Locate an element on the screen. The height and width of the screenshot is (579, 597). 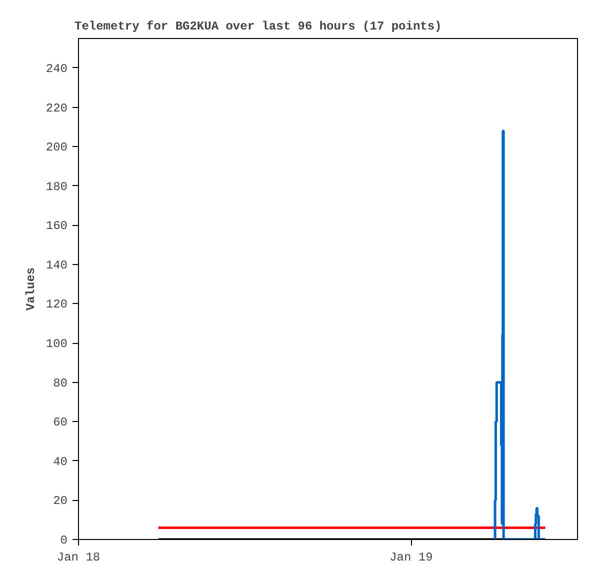
y-tick-label: 20 is located at coordinates (60, 501).